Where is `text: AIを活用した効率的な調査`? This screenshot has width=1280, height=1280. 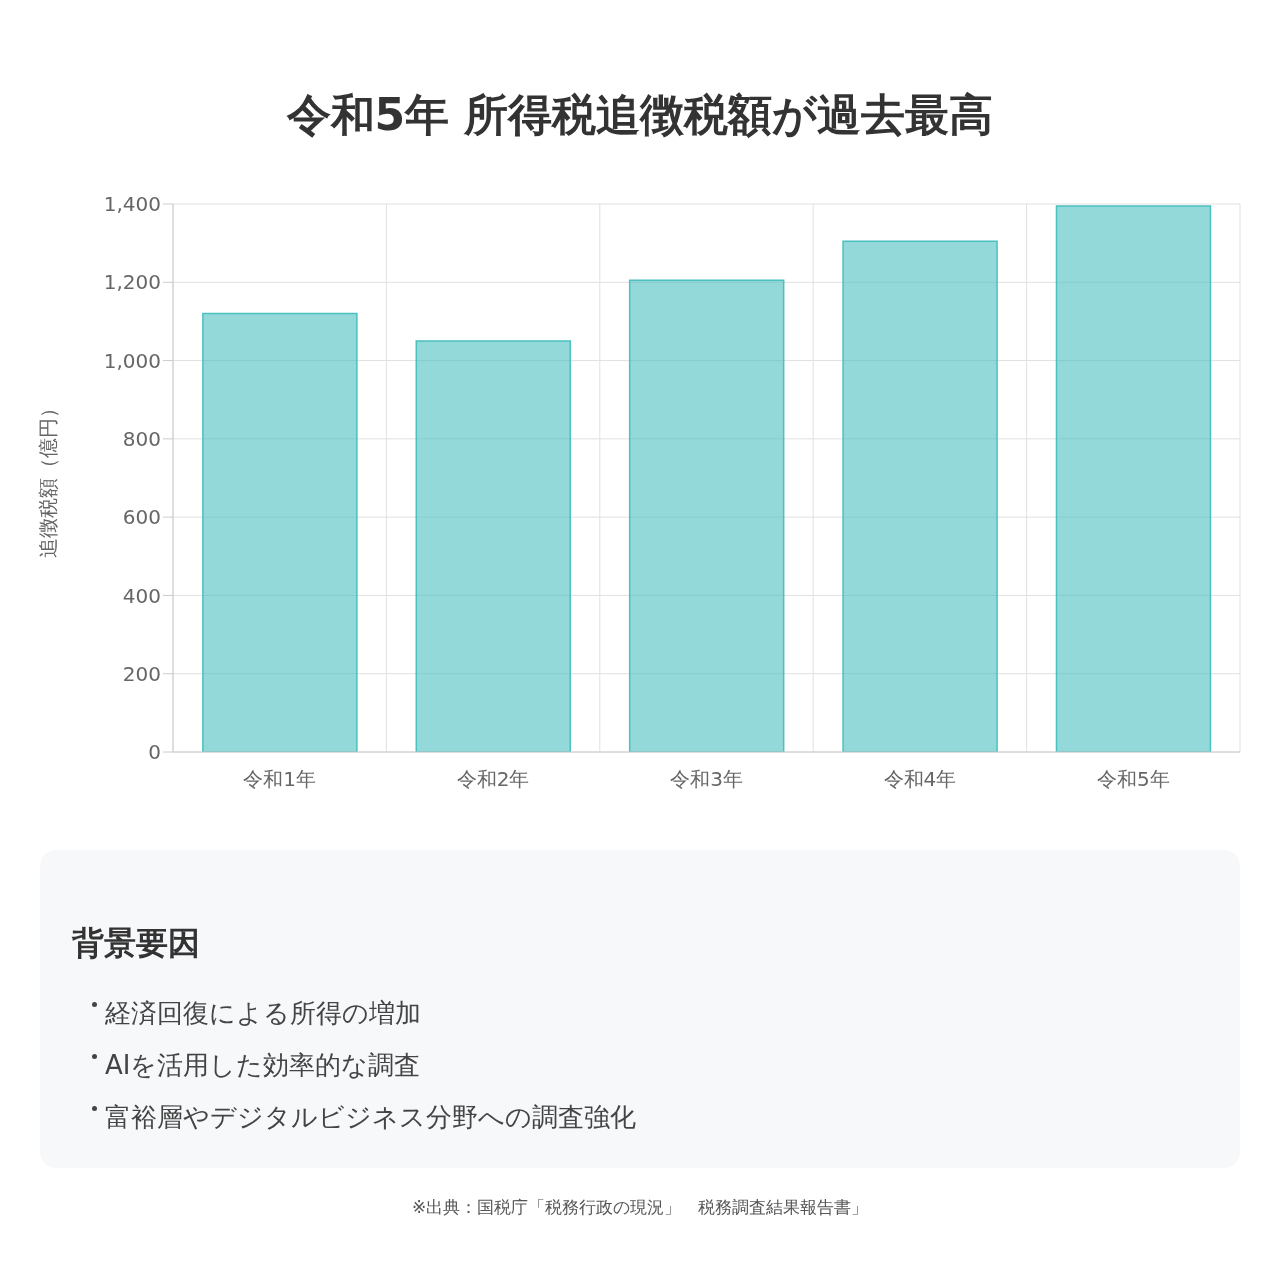
text: AIを活用した効率的な調査 is located at coordinates (262, 1065).